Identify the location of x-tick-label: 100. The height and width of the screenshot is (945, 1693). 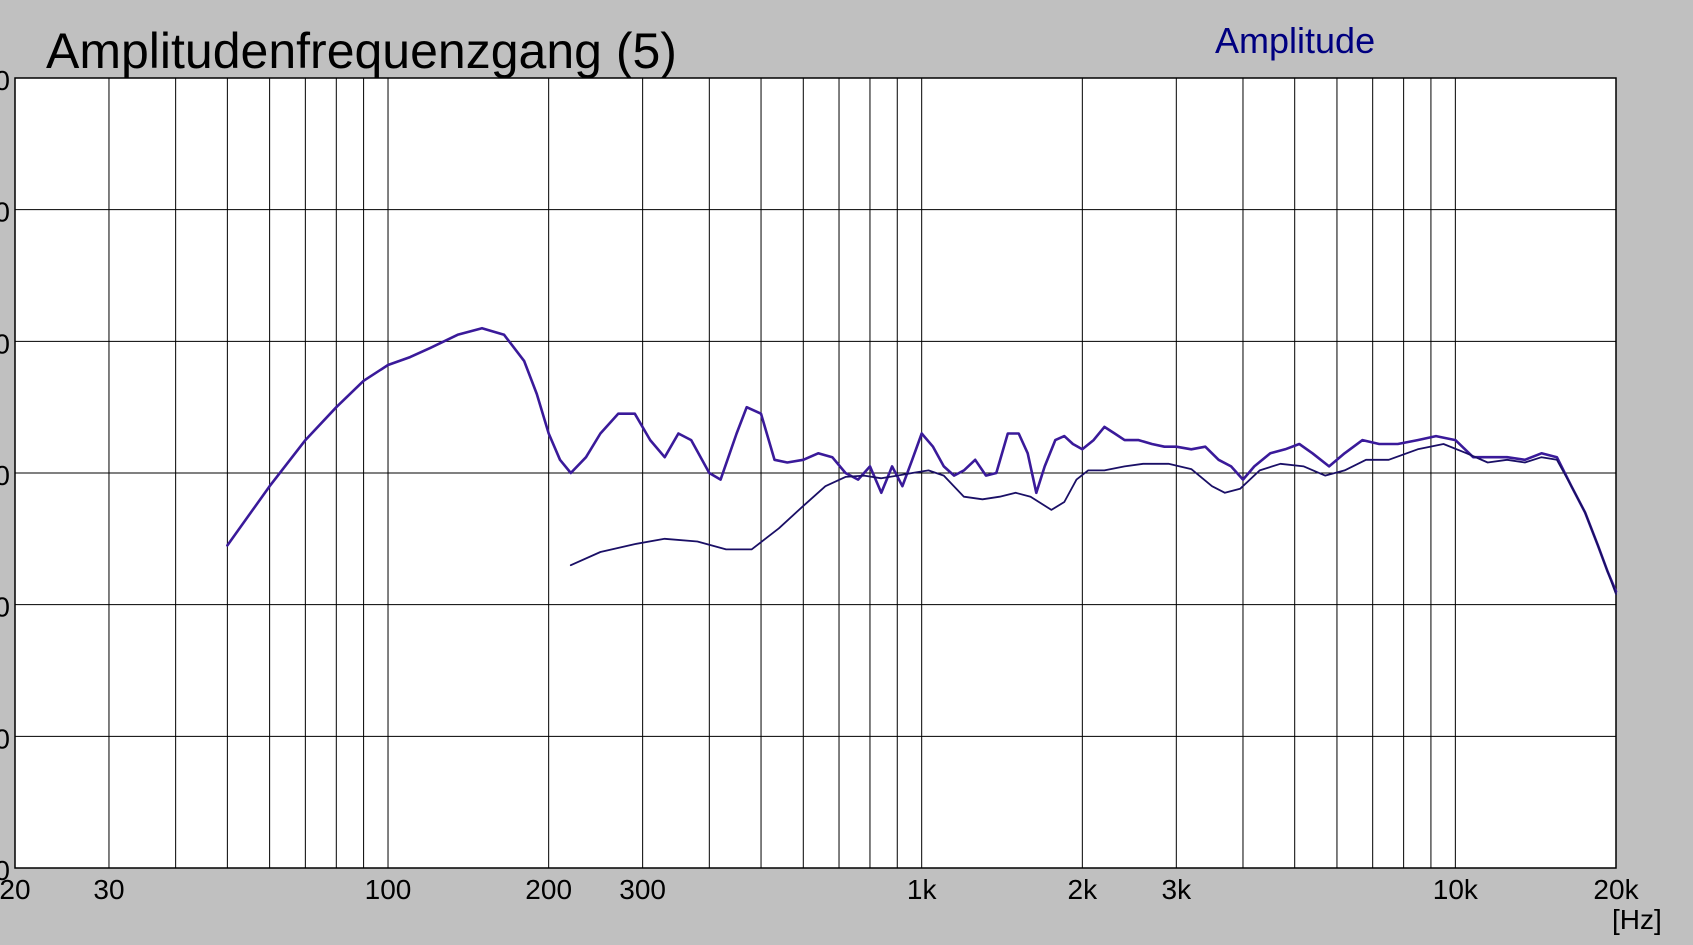
(388, 889).